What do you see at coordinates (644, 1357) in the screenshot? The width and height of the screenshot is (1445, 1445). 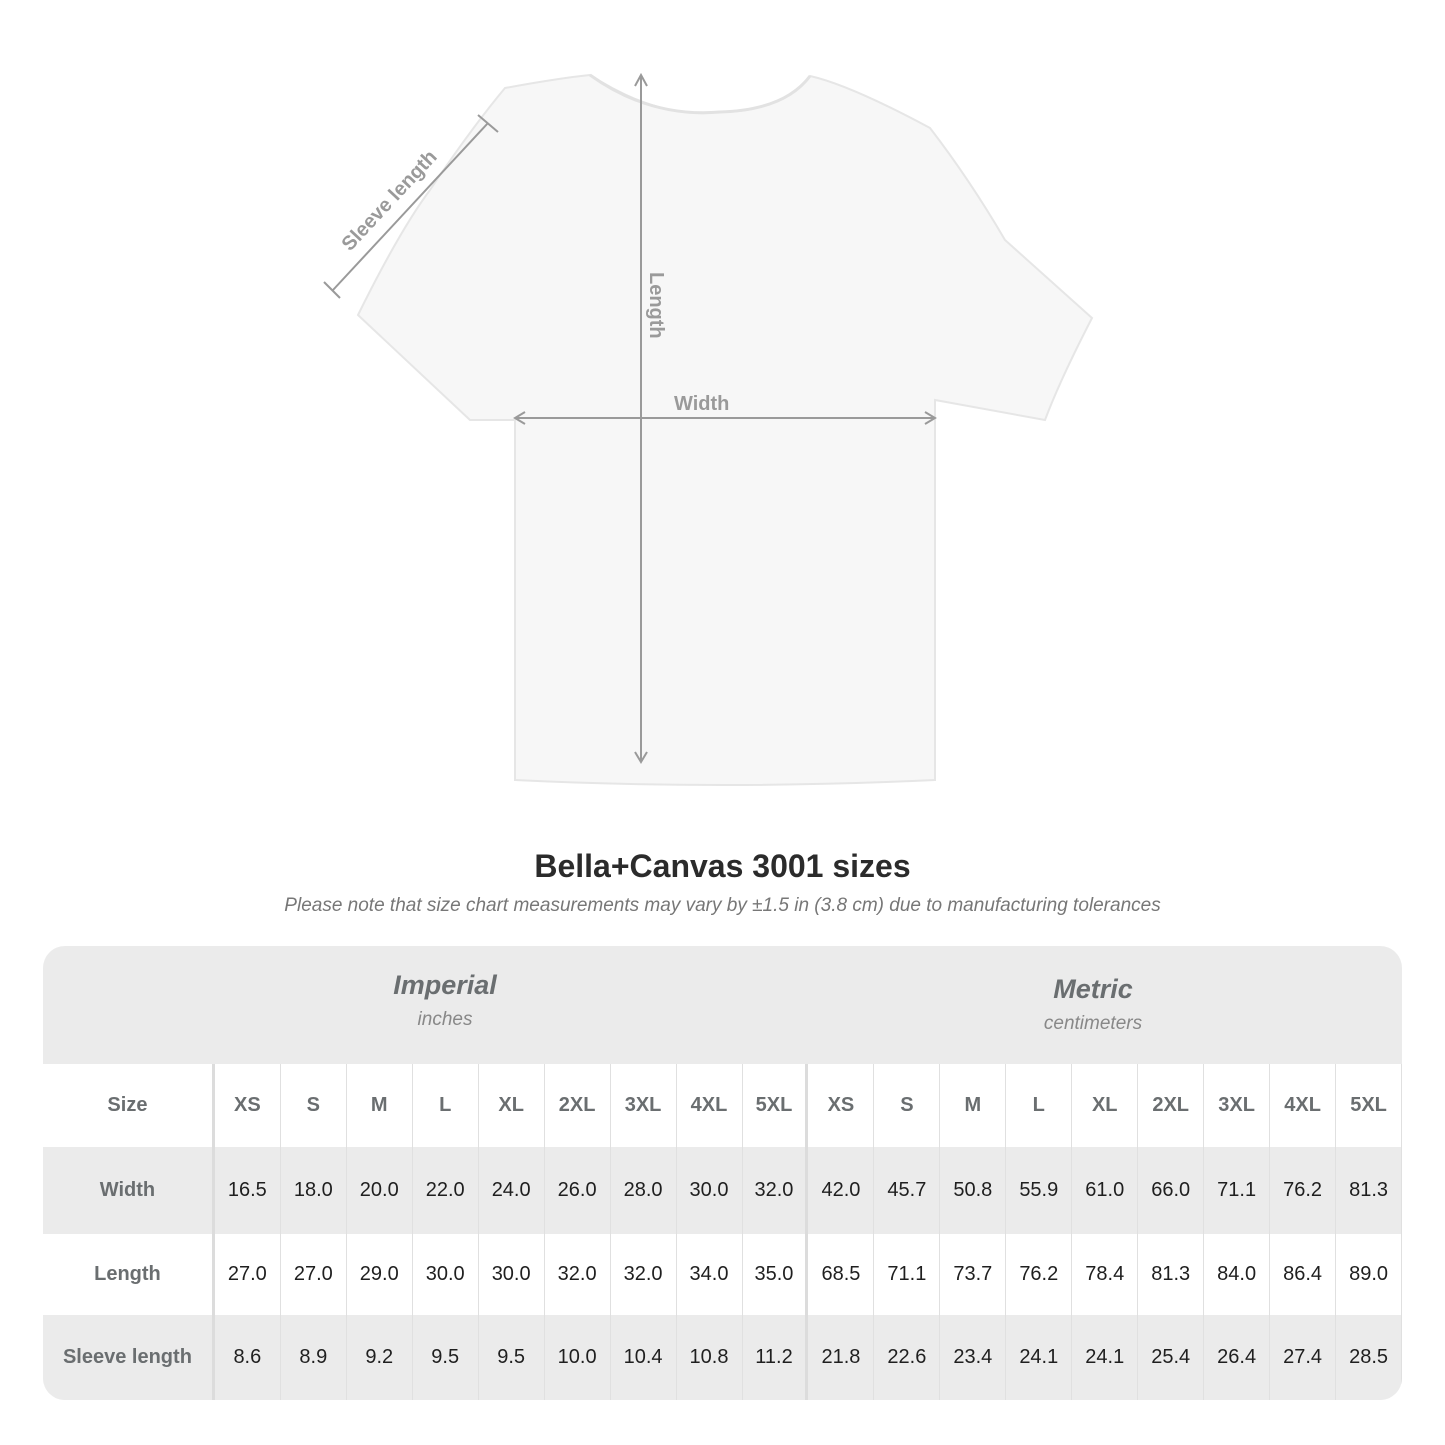 I see `imperial-value-cell: 10.4` at bounding box center [644, 1357].